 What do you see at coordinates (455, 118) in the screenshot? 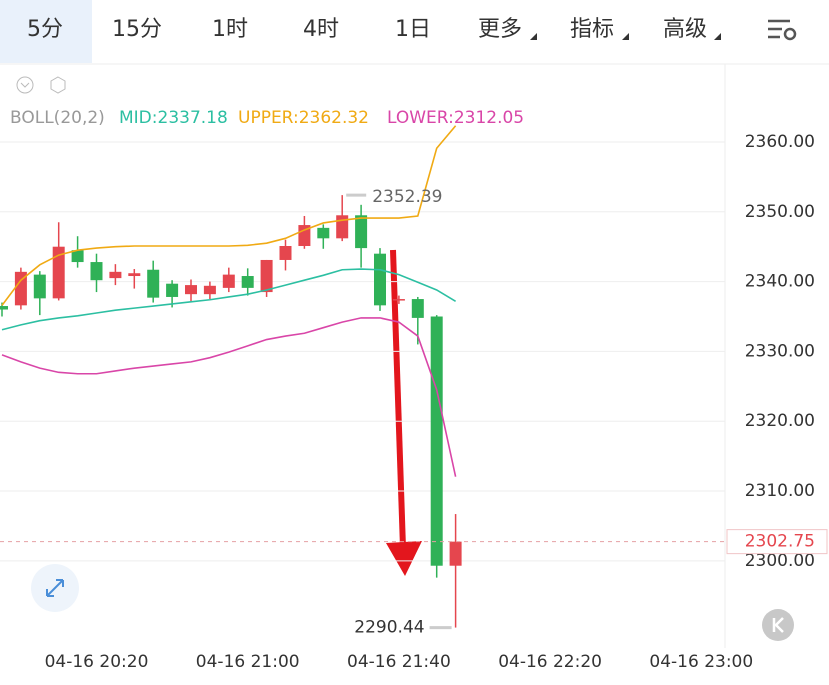
I see `legend-entry: LOWER:2312.05` at bounding box center [455, 118].